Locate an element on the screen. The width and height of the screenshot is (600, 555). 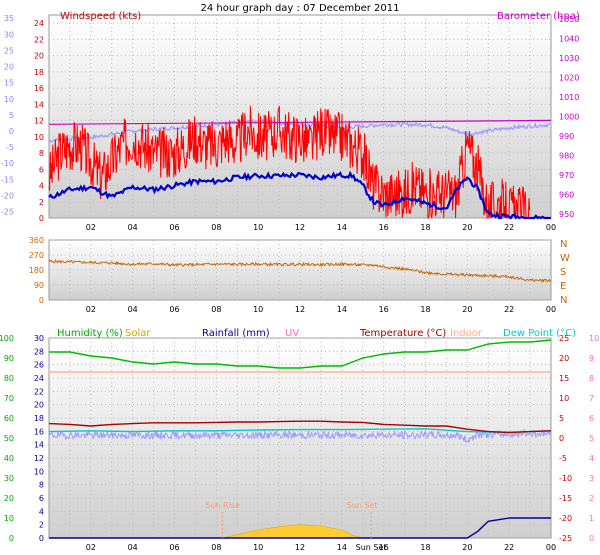
x-tick-0-6: 14 is located at coordinates (342, 227).